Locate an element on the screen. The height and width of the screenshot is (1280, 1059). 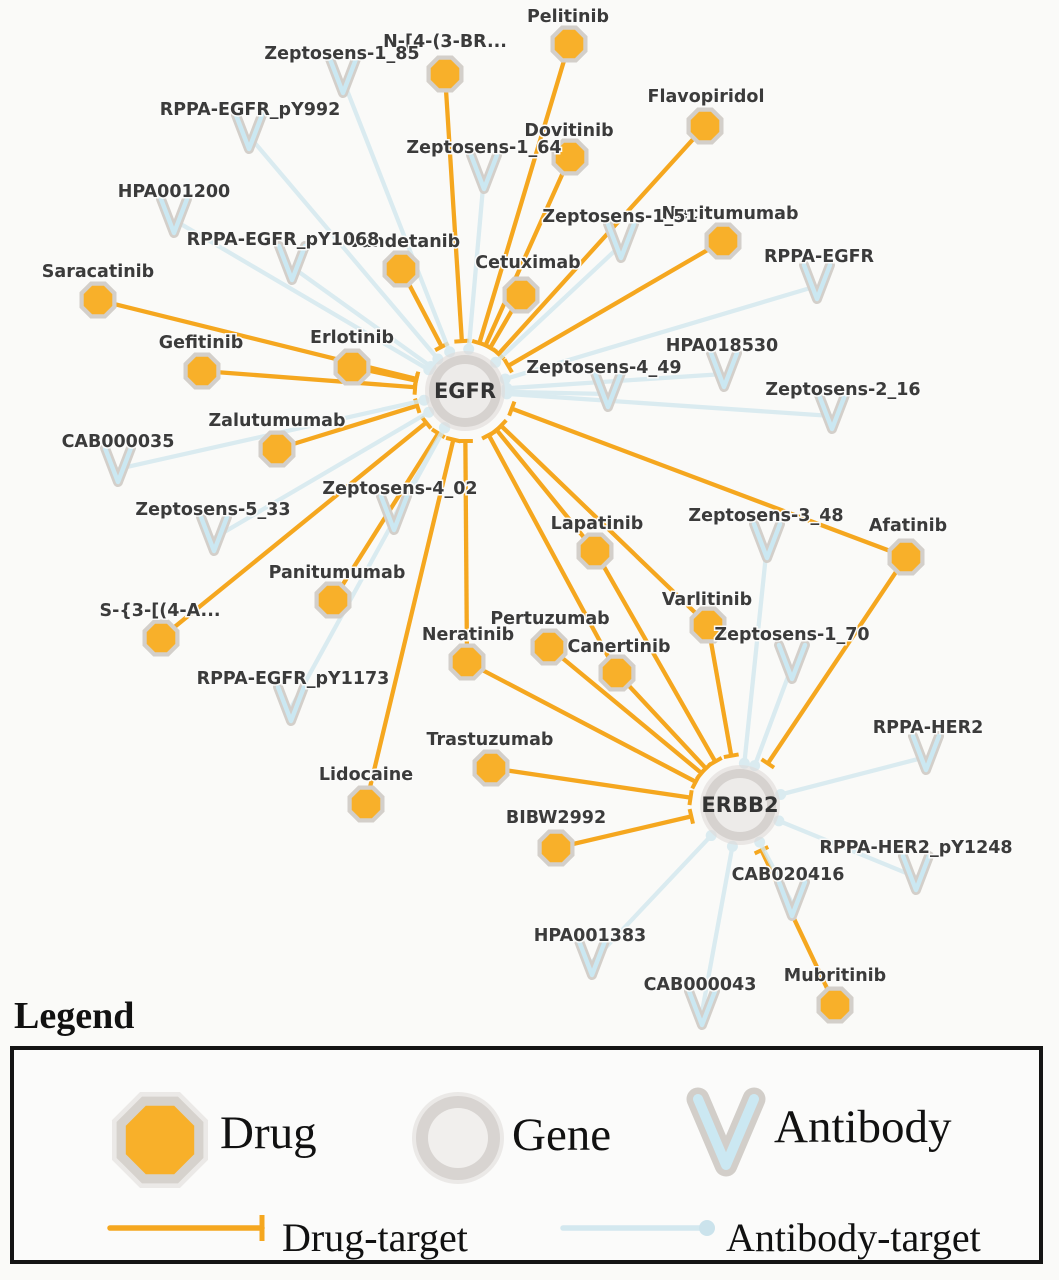
edge-lapatinib-erbb2 is located at coordinates (655, 656).